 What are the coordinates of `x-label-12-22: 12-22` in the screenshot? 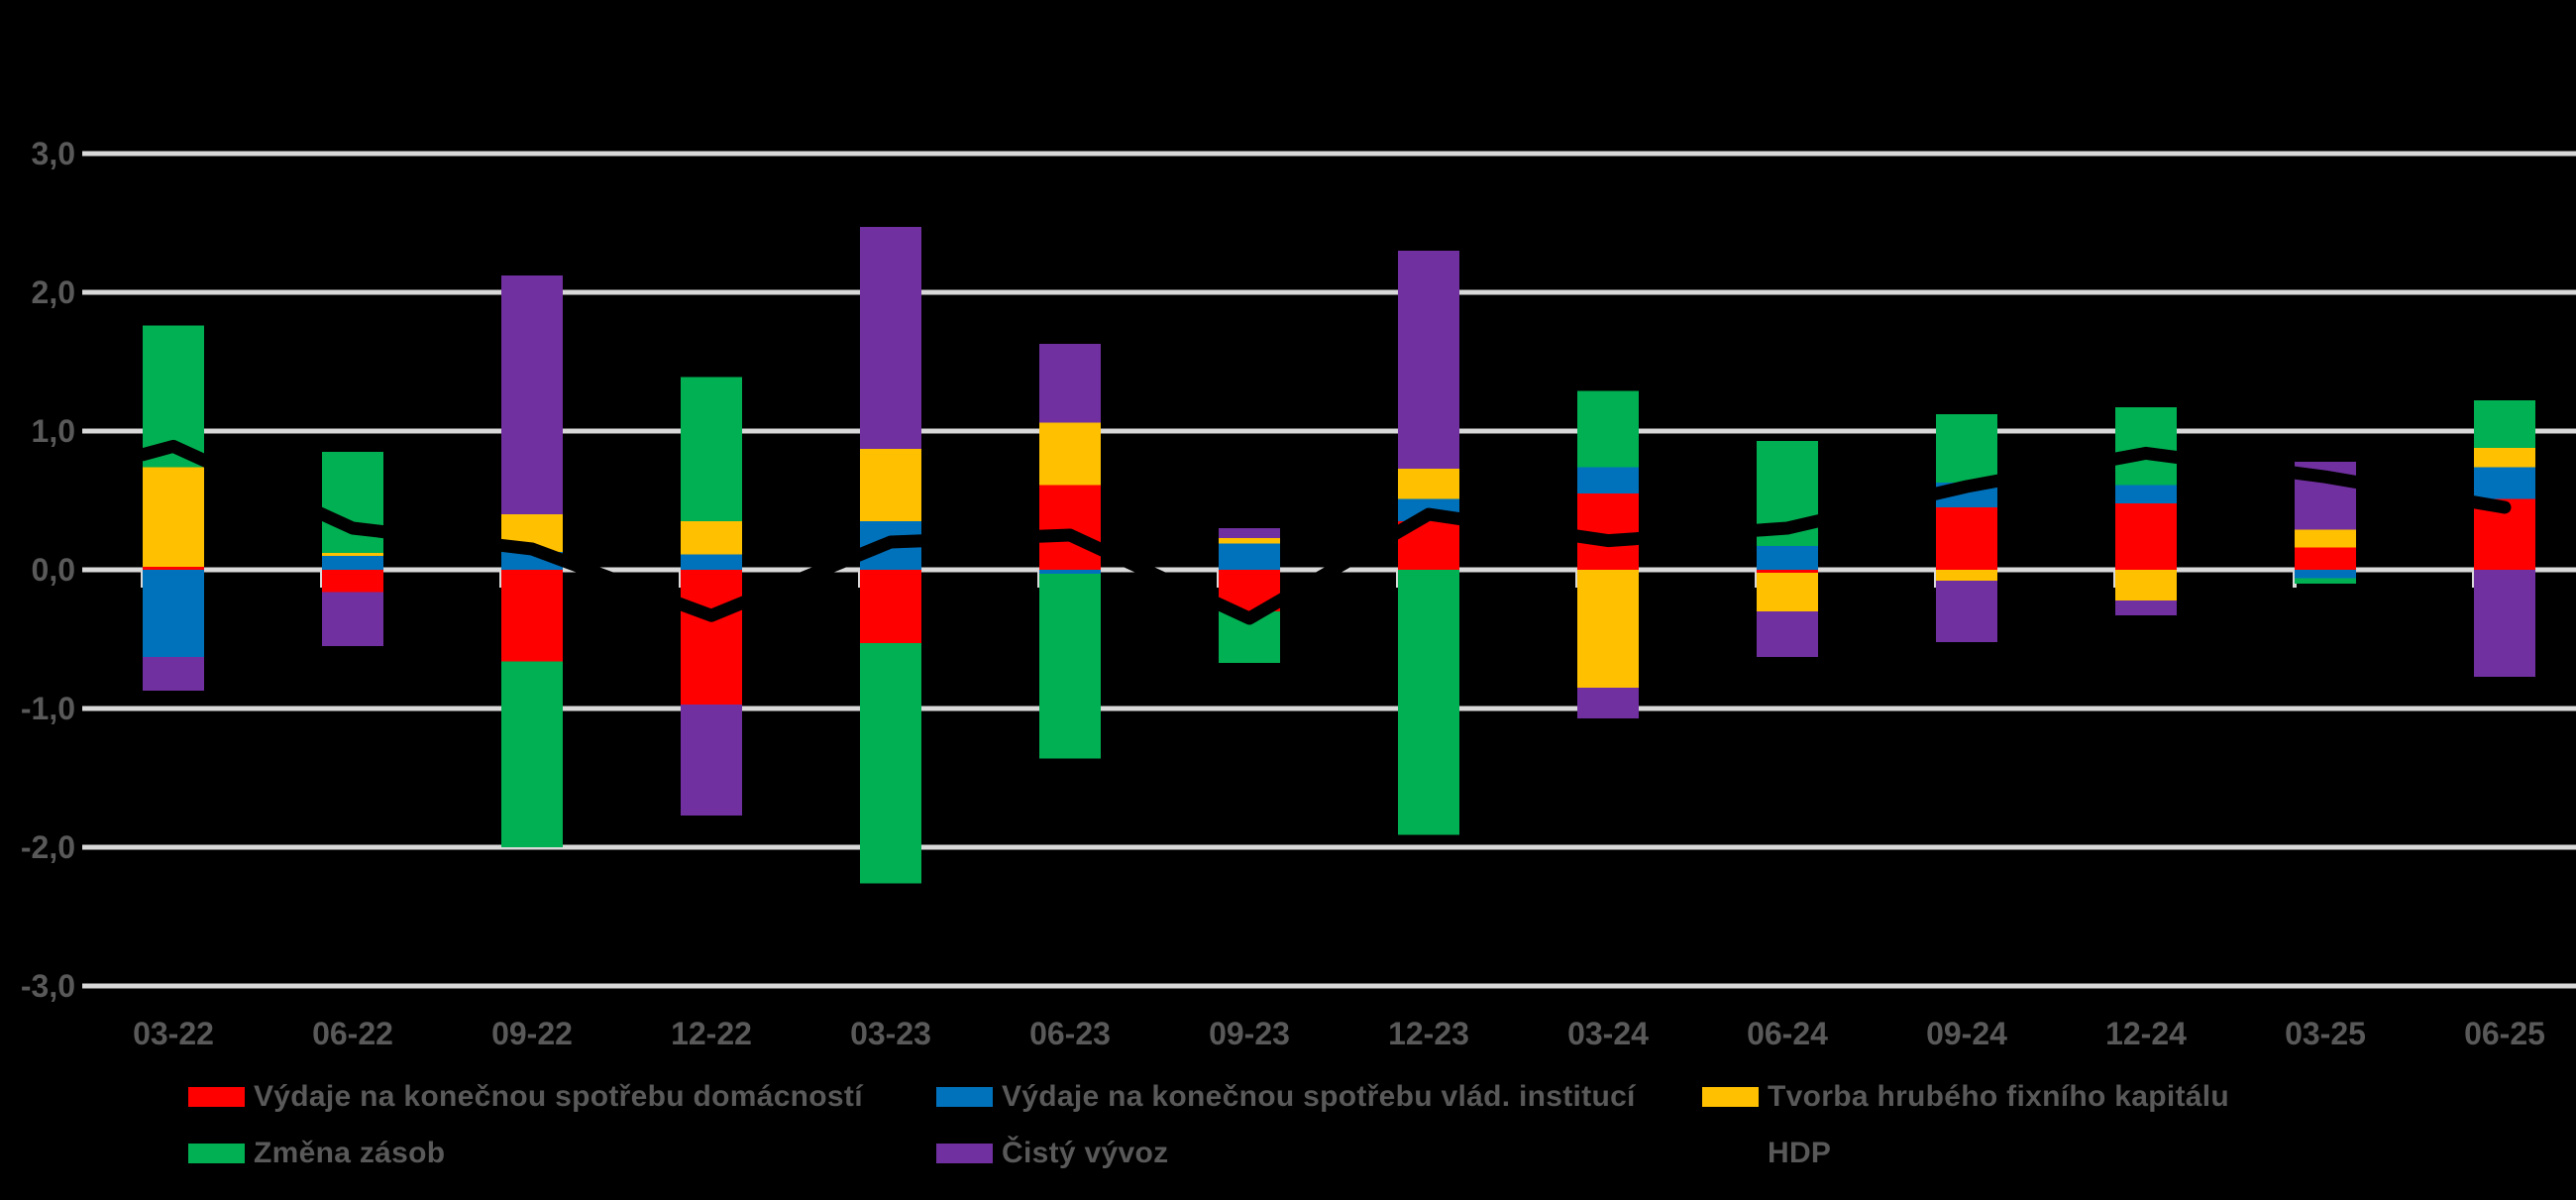 It's located at (711, 1033).